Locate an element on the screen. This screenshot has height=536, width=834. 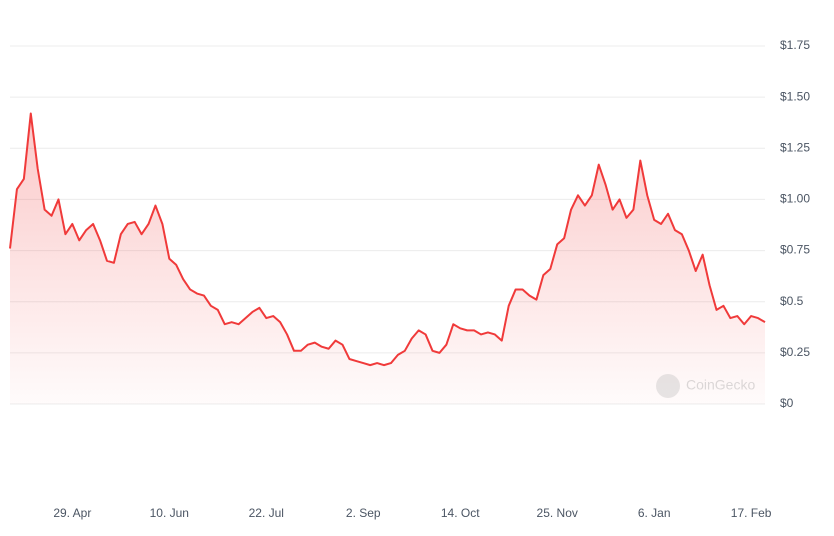
y-tick-label: $0.5 is located at coordinates (792, 301).